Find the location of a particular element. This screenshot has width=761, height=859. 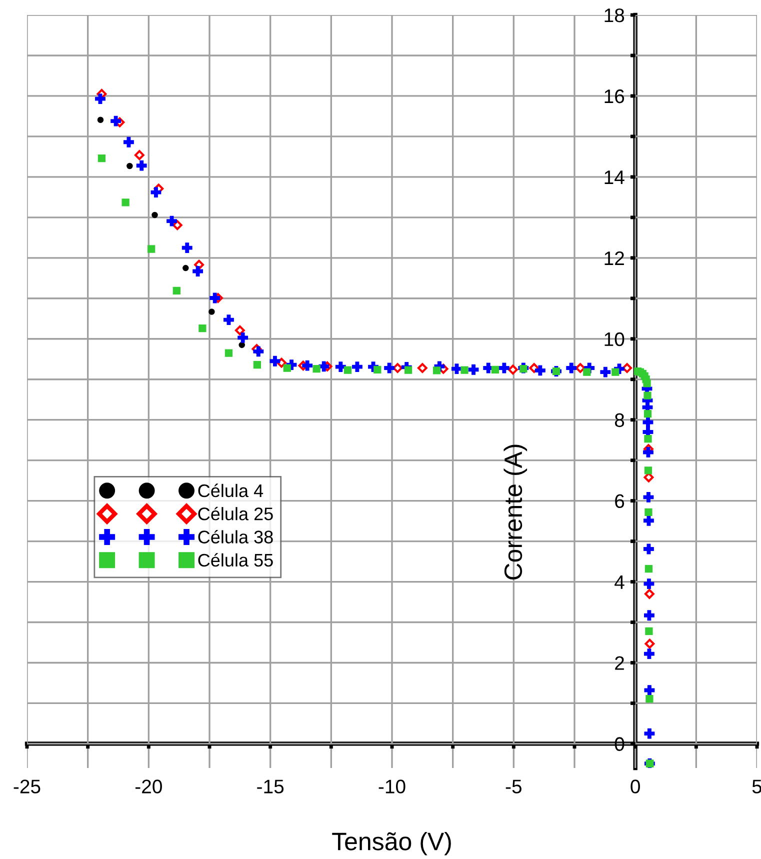

y-tick-label: 8 is located at coordinates (619, 420).